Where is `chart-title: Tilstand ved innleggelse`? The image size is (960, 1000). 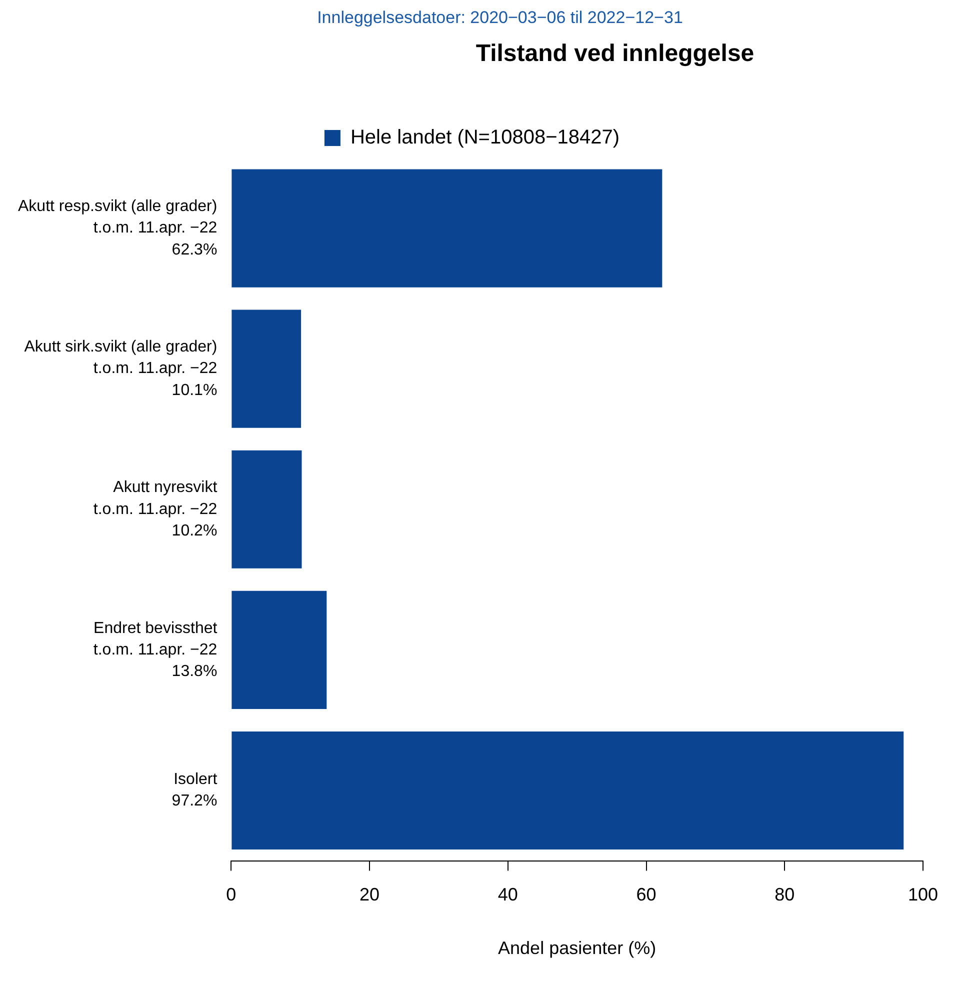 chart-title: Tilstand ved innleggelse is located at coordinates (615, 54).